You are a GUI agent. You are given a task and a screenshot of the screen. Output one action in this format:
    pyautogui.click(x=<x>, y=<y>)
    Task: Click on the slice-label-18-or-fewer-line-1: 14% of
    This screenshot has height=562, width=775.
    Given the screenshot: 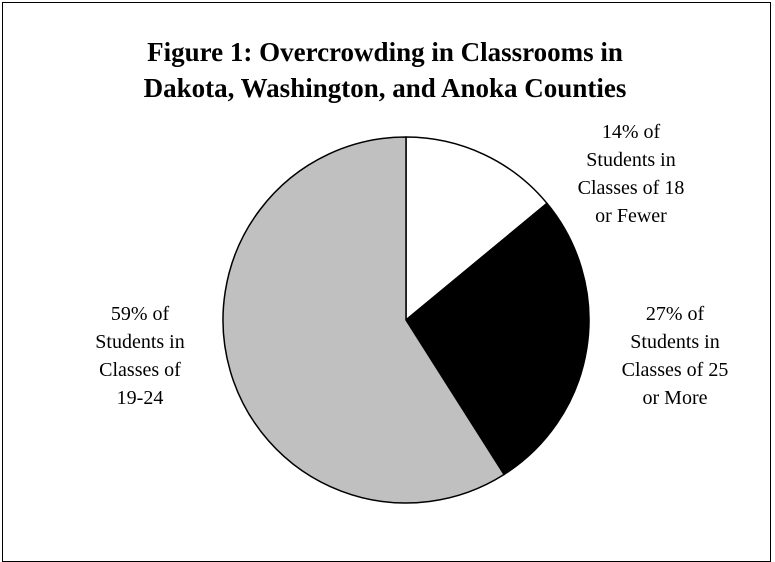 What is the action you would take?
    pyautogui.click(x=631, y=132)
    